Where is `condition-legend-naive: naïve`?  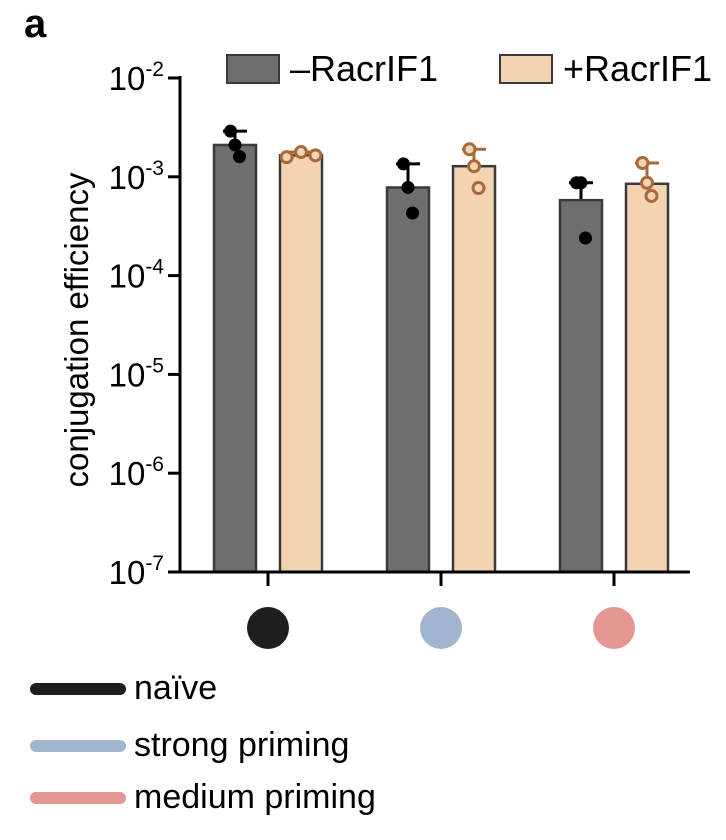
condition-legend-naive: naïve is located at coordinates (123, 688).